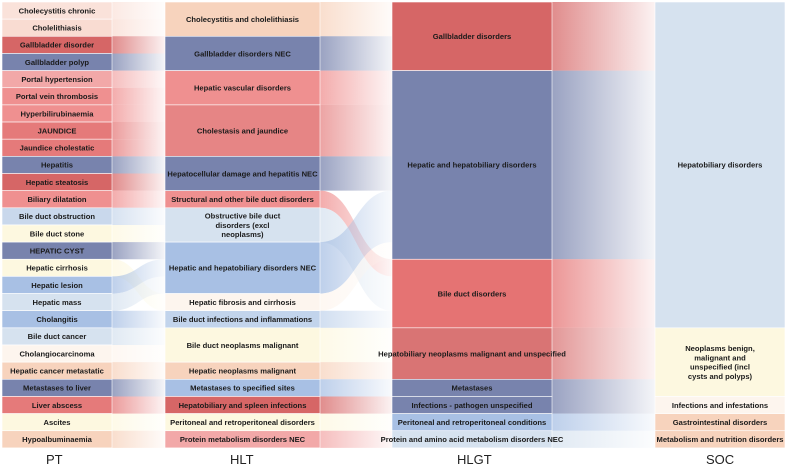  I want to click on column-label-pt: PT, so click(54, 459).